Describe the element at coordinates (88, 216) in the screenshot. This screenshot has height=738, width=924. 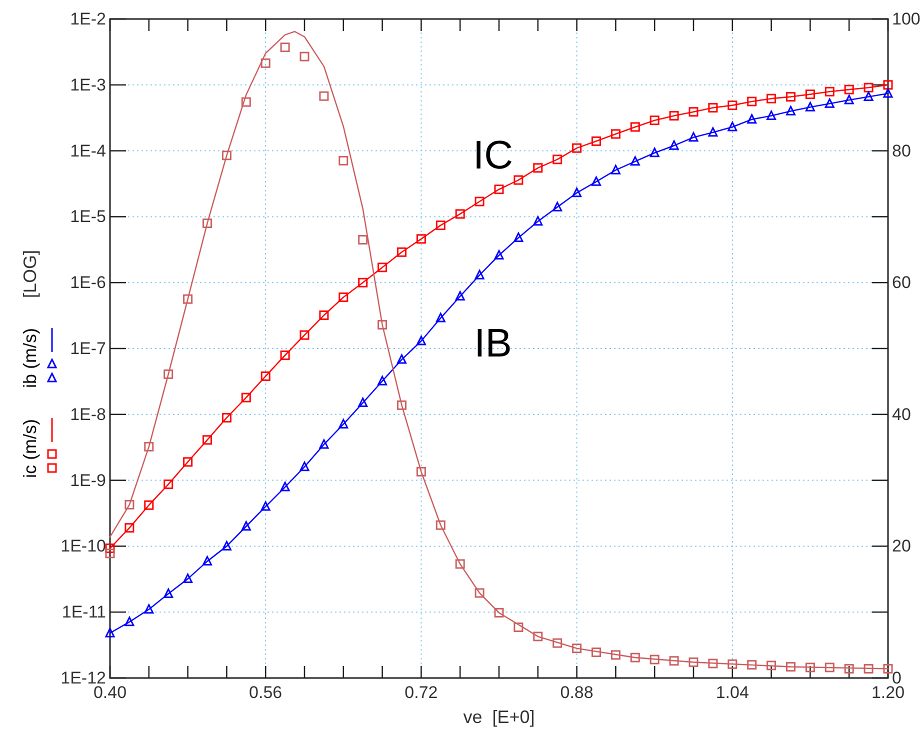
I see `y-tick-label: 1E-5` at that location.